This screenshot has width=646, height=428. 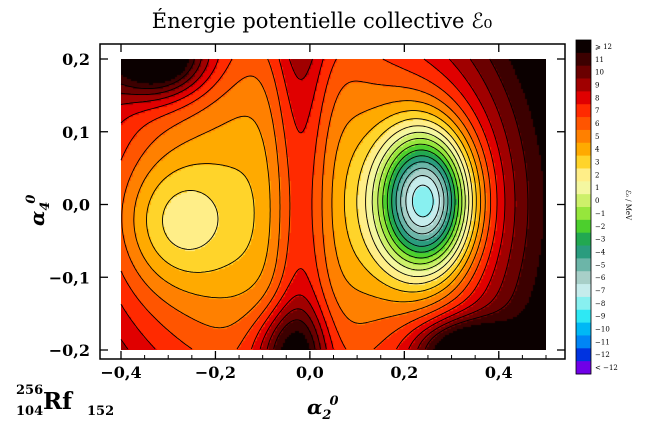 I want to click on colorbar-tick-label: 8, so click(x=597, y=98).